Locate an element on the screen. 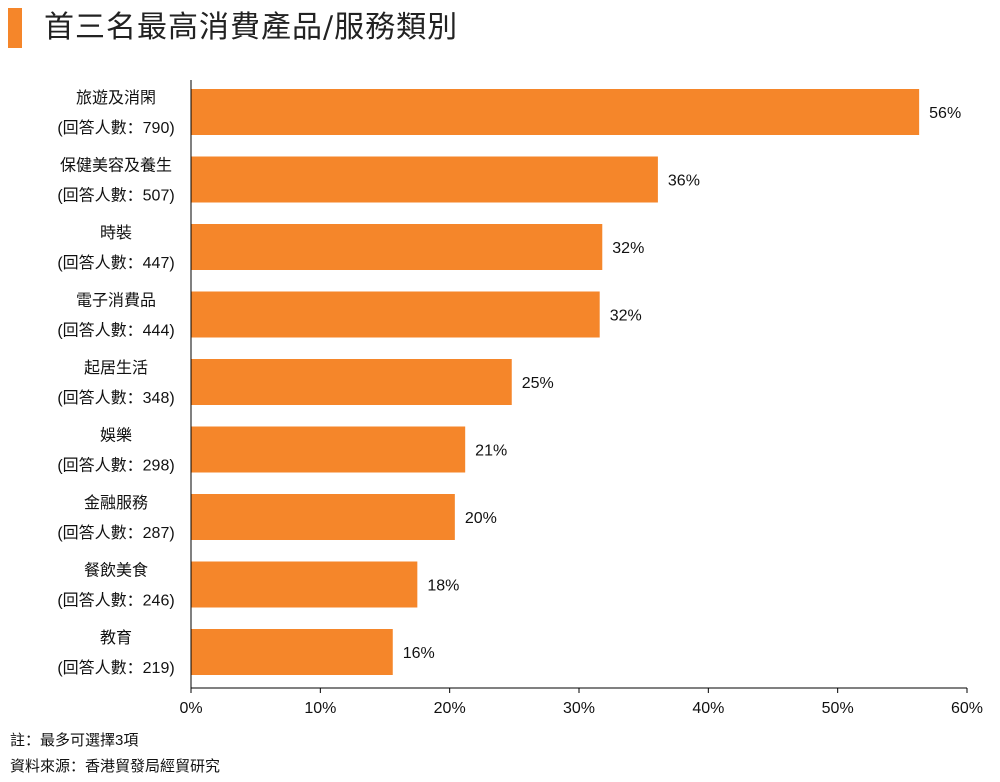  category-label: 起居生活 is located at coordinates (116, 368).